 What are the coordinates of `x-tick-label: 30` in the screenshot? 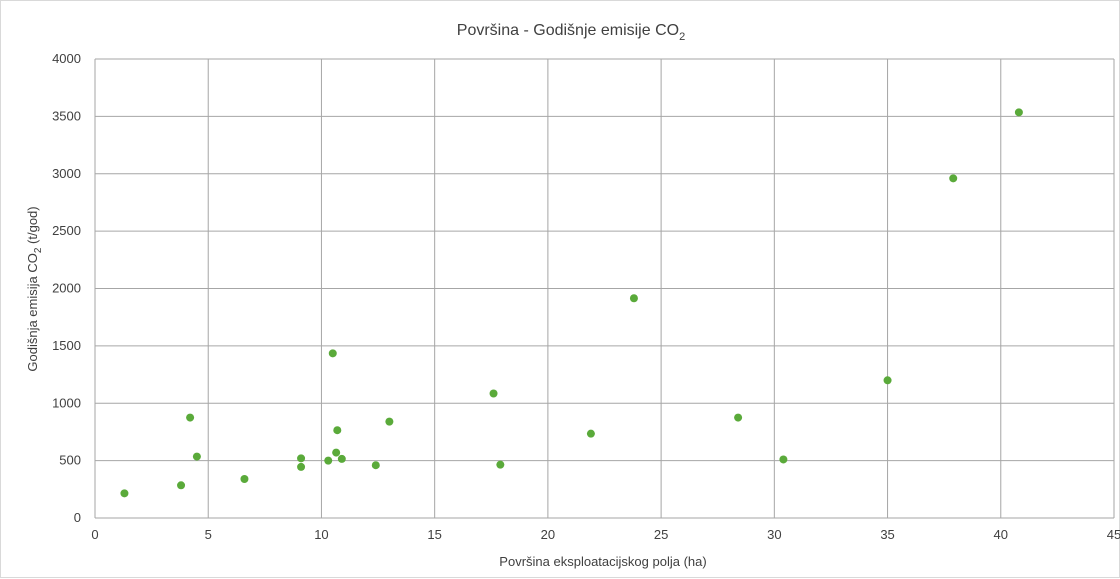 It's located at (774, 534).